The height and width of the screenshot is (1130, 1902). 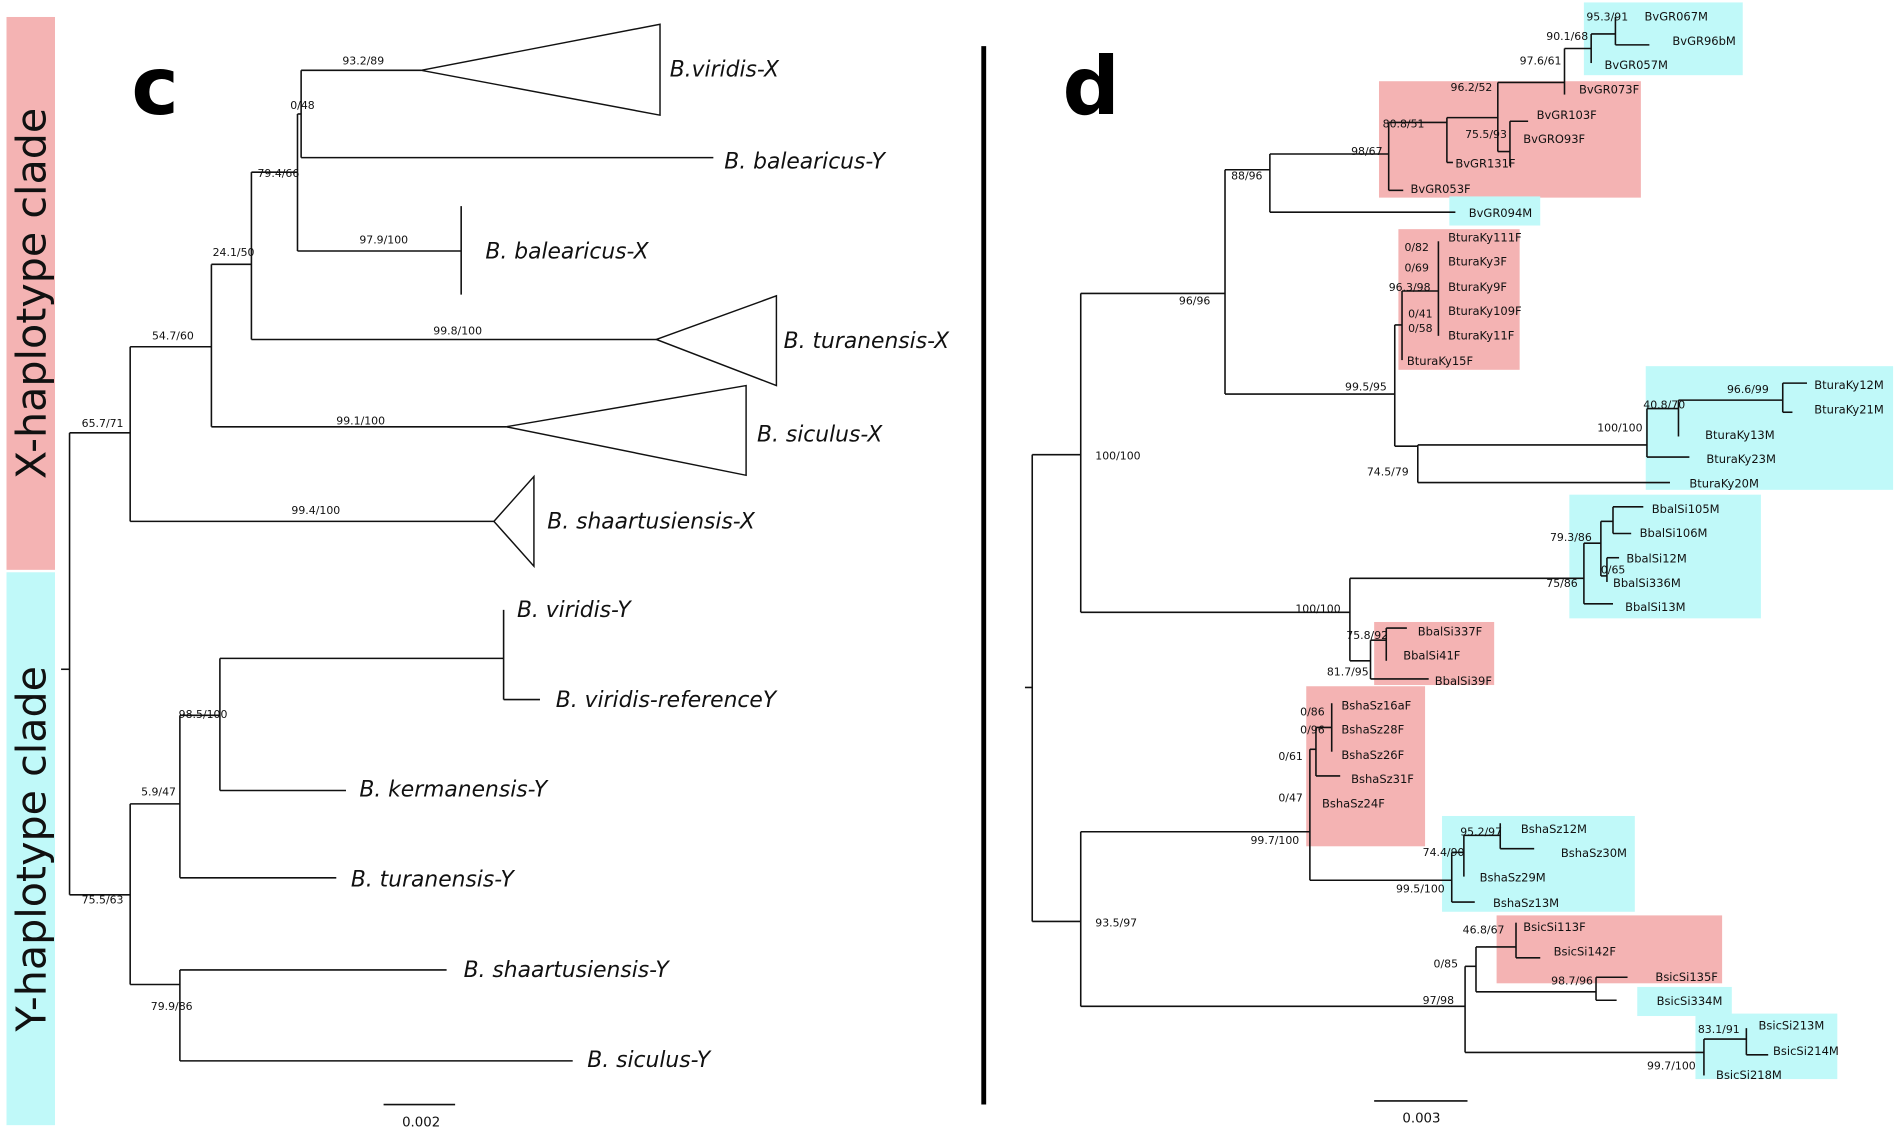 I want to click on support-value: 74.4/90, so click(x=1444, y=852).